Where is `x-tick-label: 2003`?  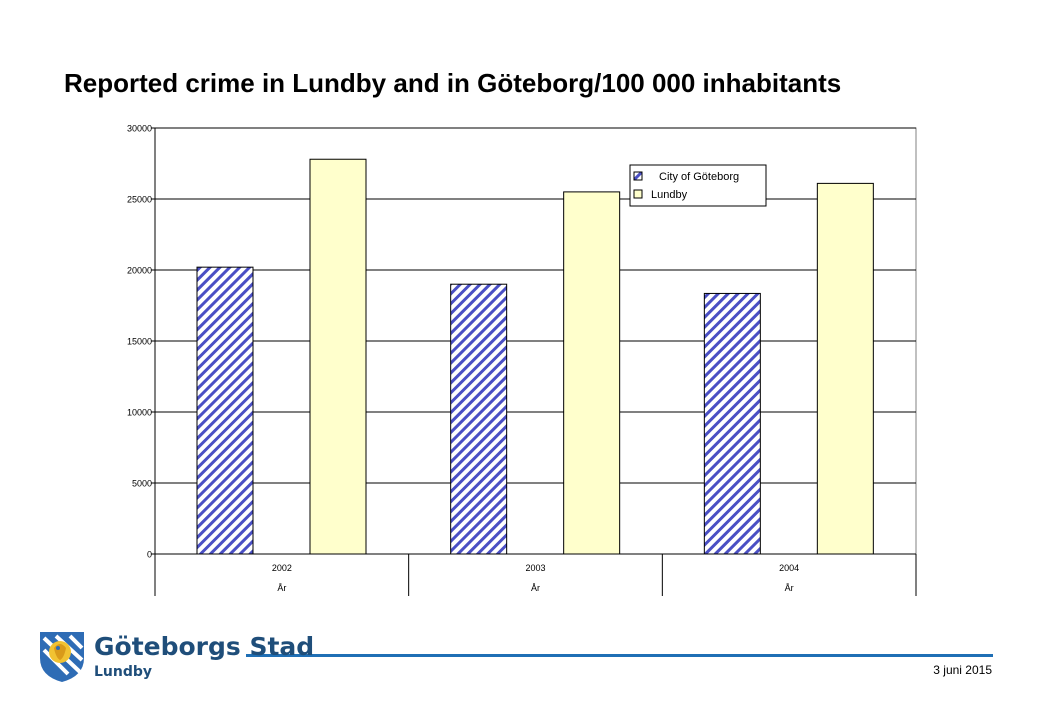
x-tick-label: 2003 is located at coordinates (535, 568).